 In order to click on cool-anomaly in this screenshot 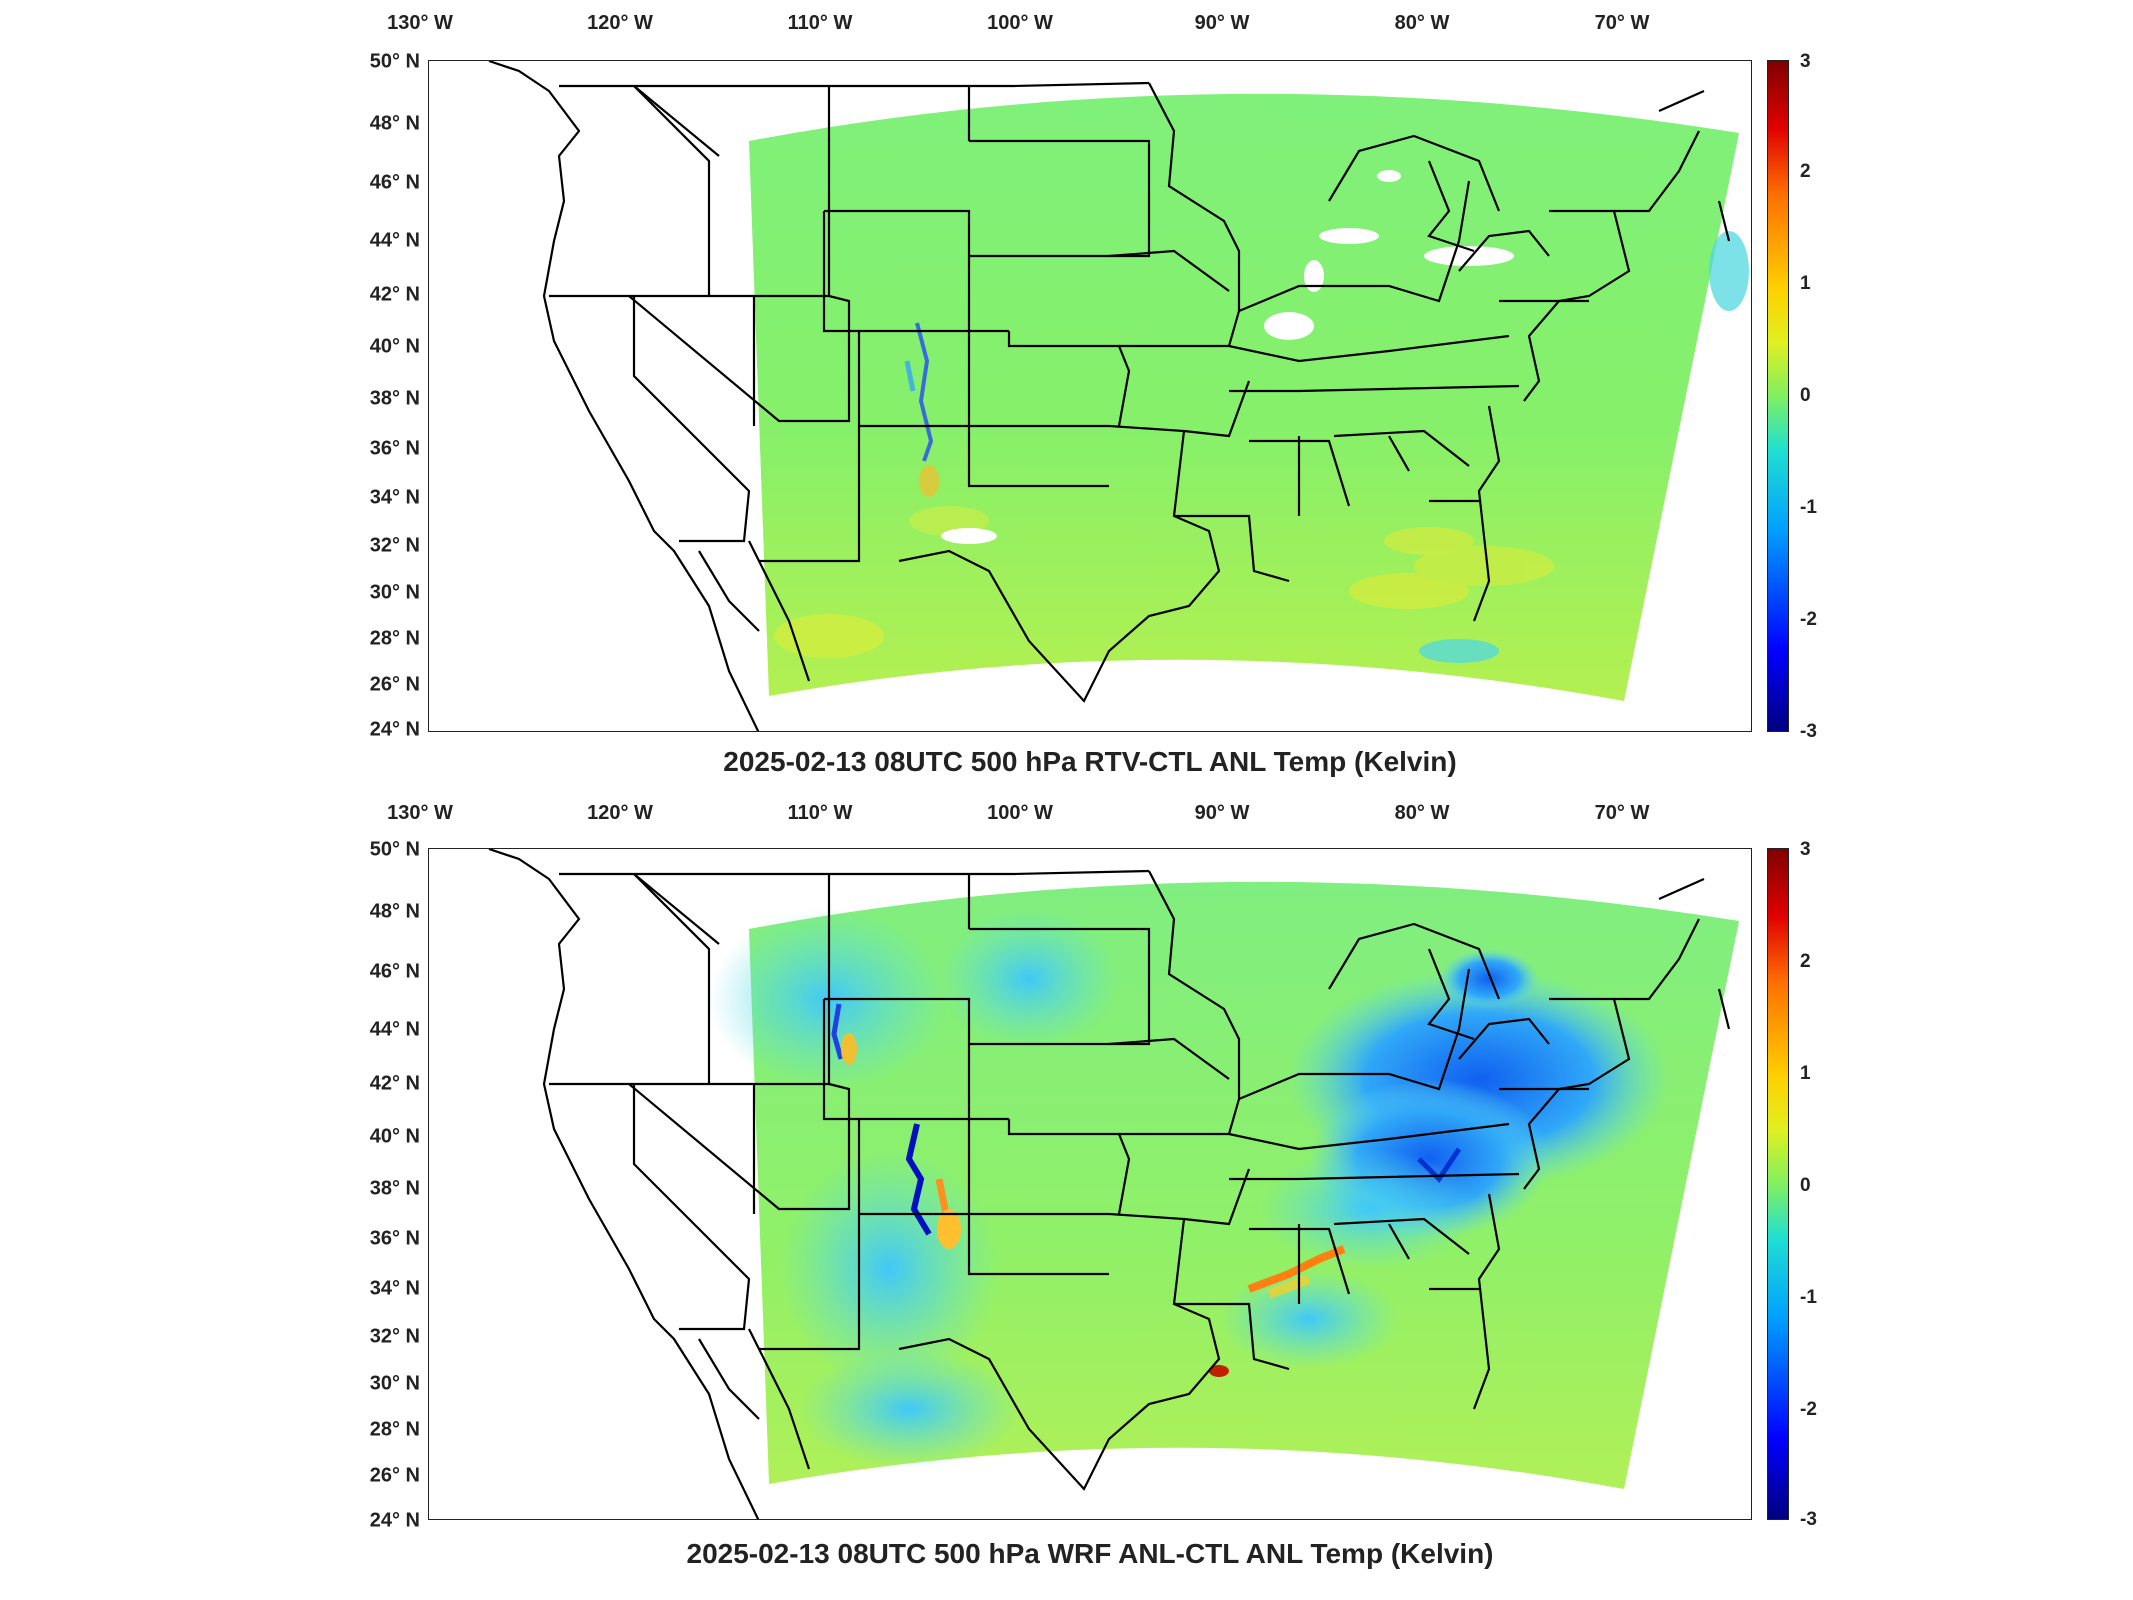, I will do `click(1326, 447)`.